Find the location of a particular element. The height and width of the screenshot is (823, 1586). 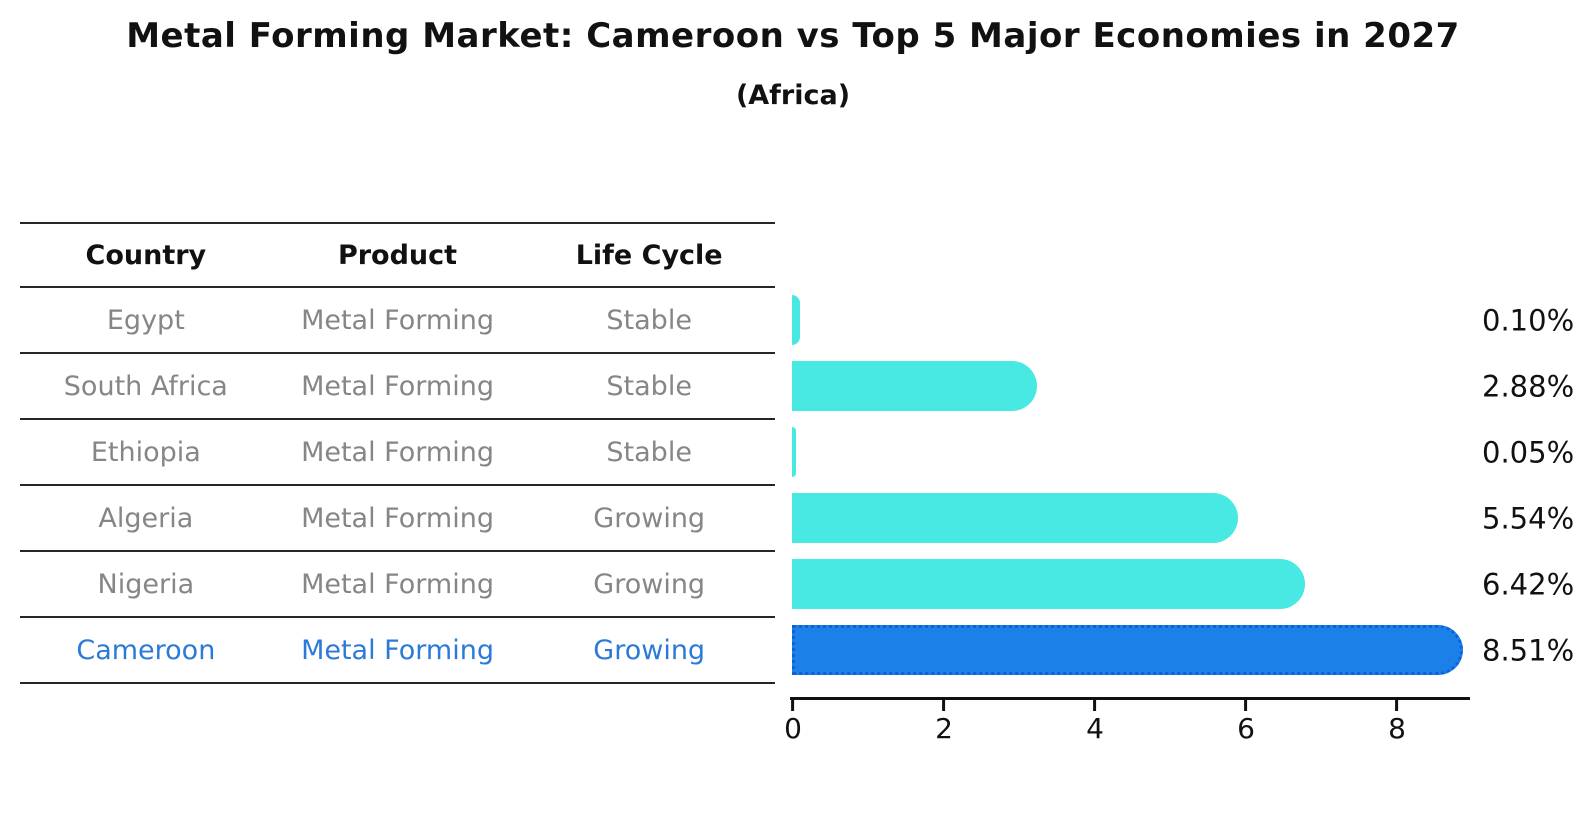

bar-nigeria is located at coordinates (1048, 584).